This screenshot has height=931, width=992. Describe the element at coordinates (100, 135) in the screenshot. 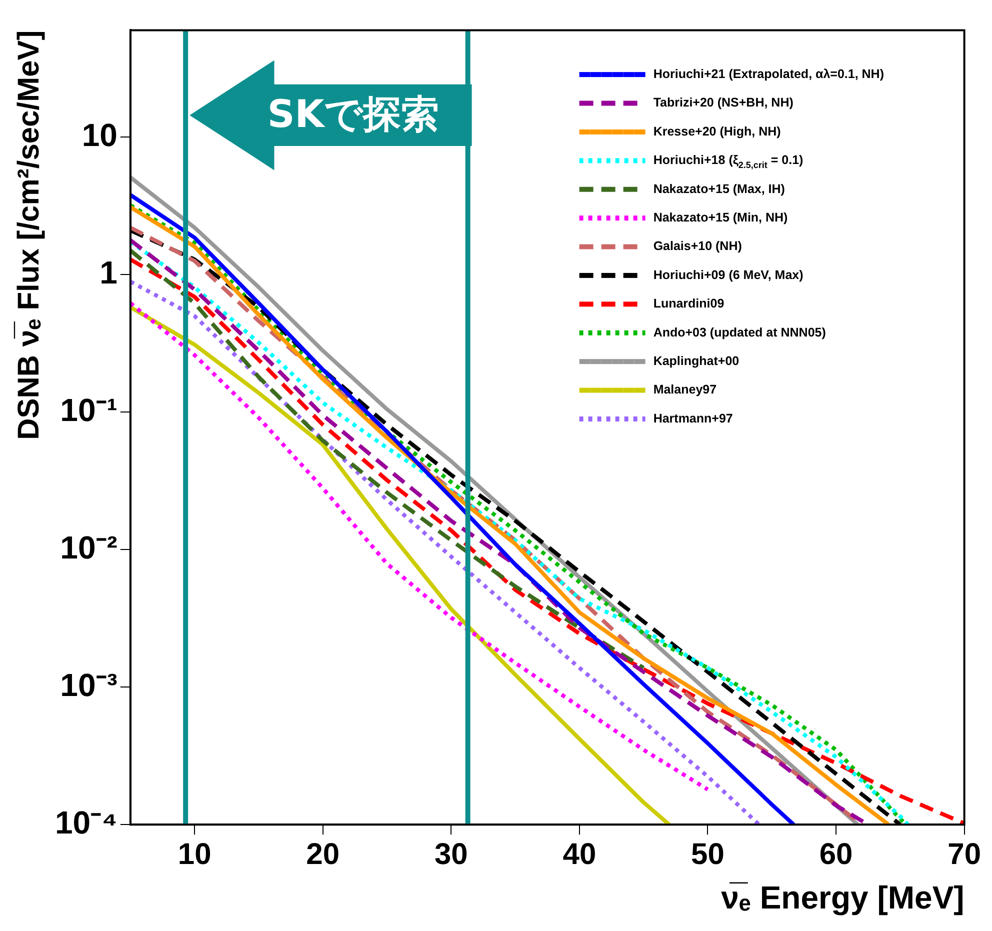

I see `y-tick-label: 10` at that location.